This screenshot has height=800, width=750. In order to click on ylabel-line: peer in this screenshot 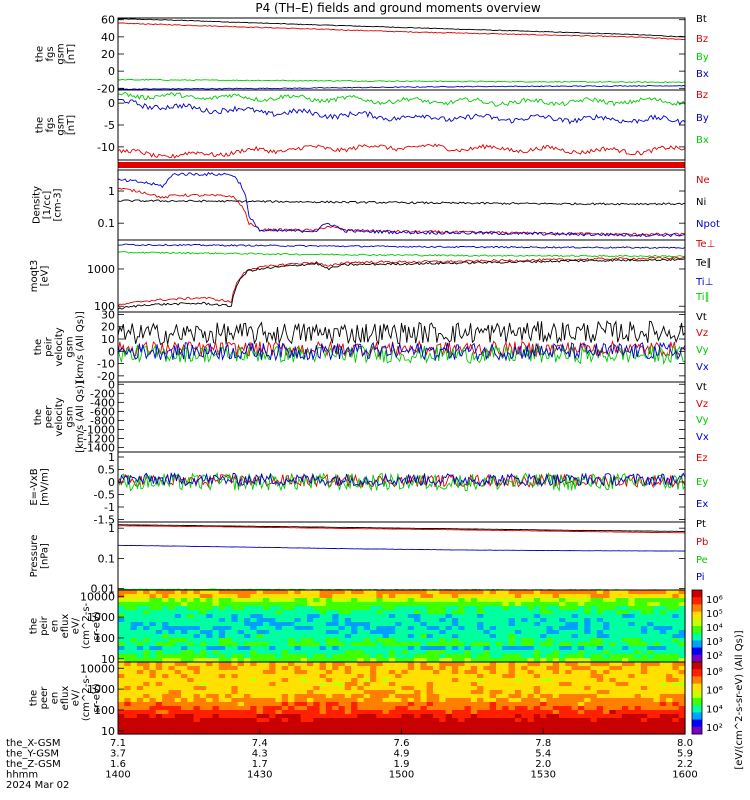, I will do `click(44, 698)`.